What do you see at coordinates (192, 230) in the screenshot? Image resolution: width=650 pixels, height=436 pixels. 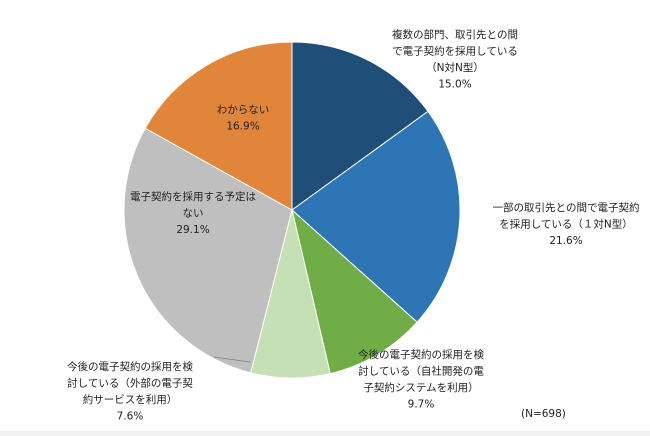 I see `slice-value-label-5: 29.1%` at bounding box center [192, 230].